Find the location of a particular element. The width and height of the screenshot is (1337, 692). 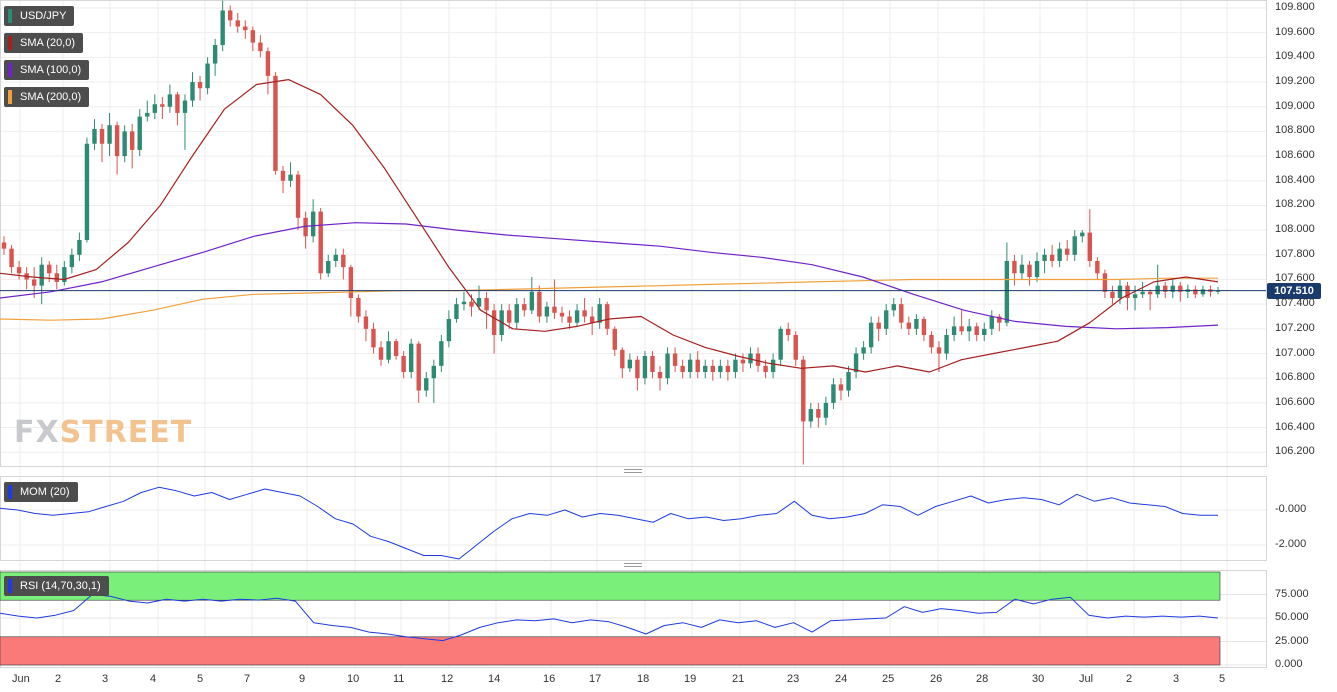

x-tick-label: 19 is located at coordinates (690, 679).